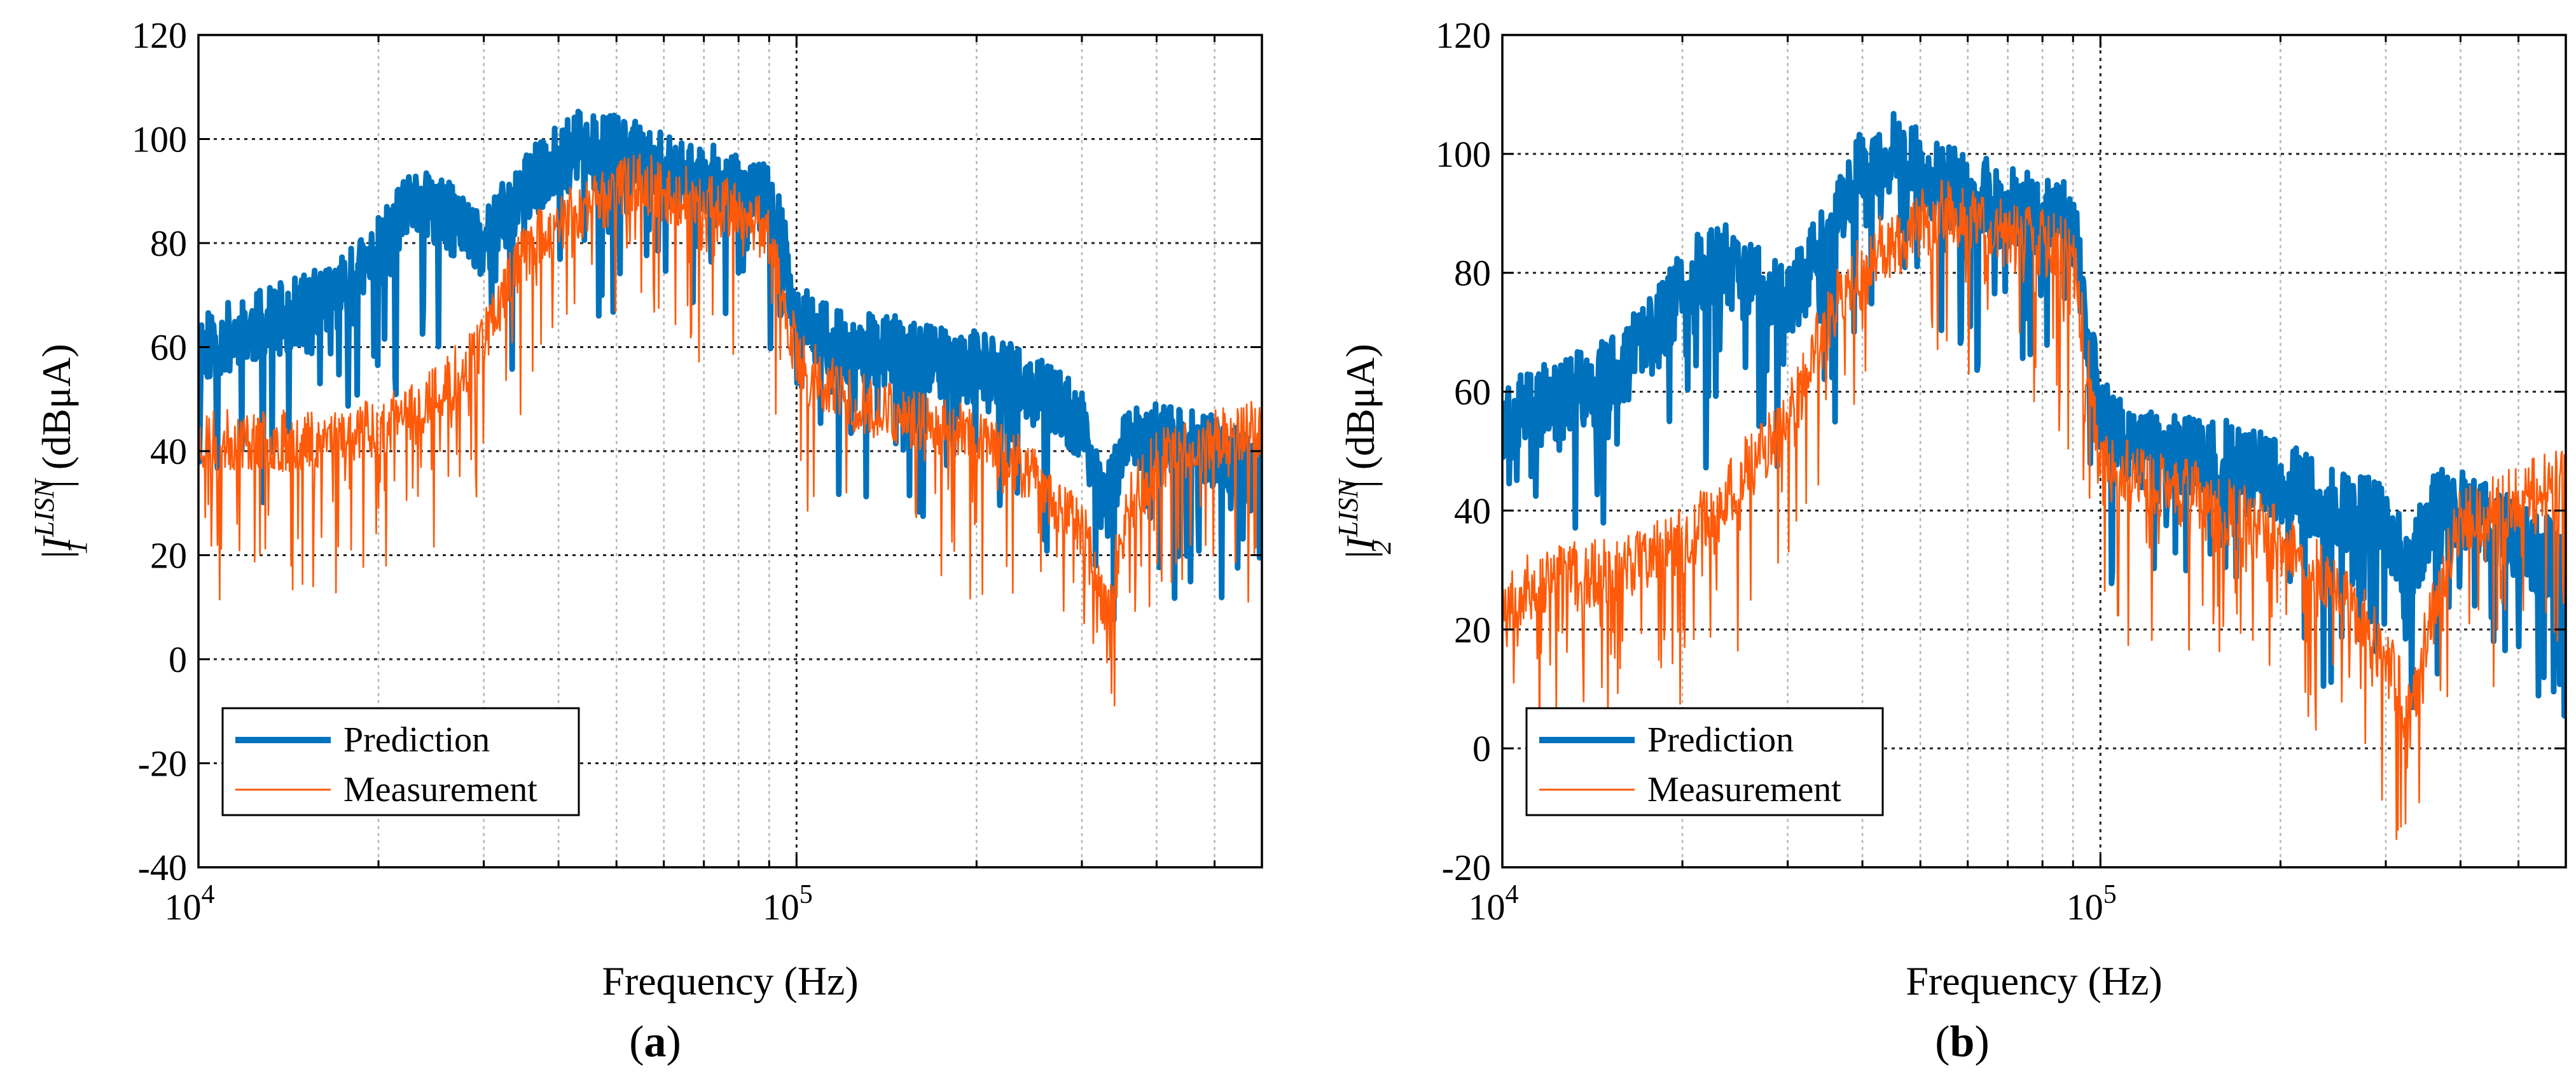 Image resolution: width=2576 pixels, height=1076 pixels. I want to click on panel-label: (b), so click(1962, 1042).